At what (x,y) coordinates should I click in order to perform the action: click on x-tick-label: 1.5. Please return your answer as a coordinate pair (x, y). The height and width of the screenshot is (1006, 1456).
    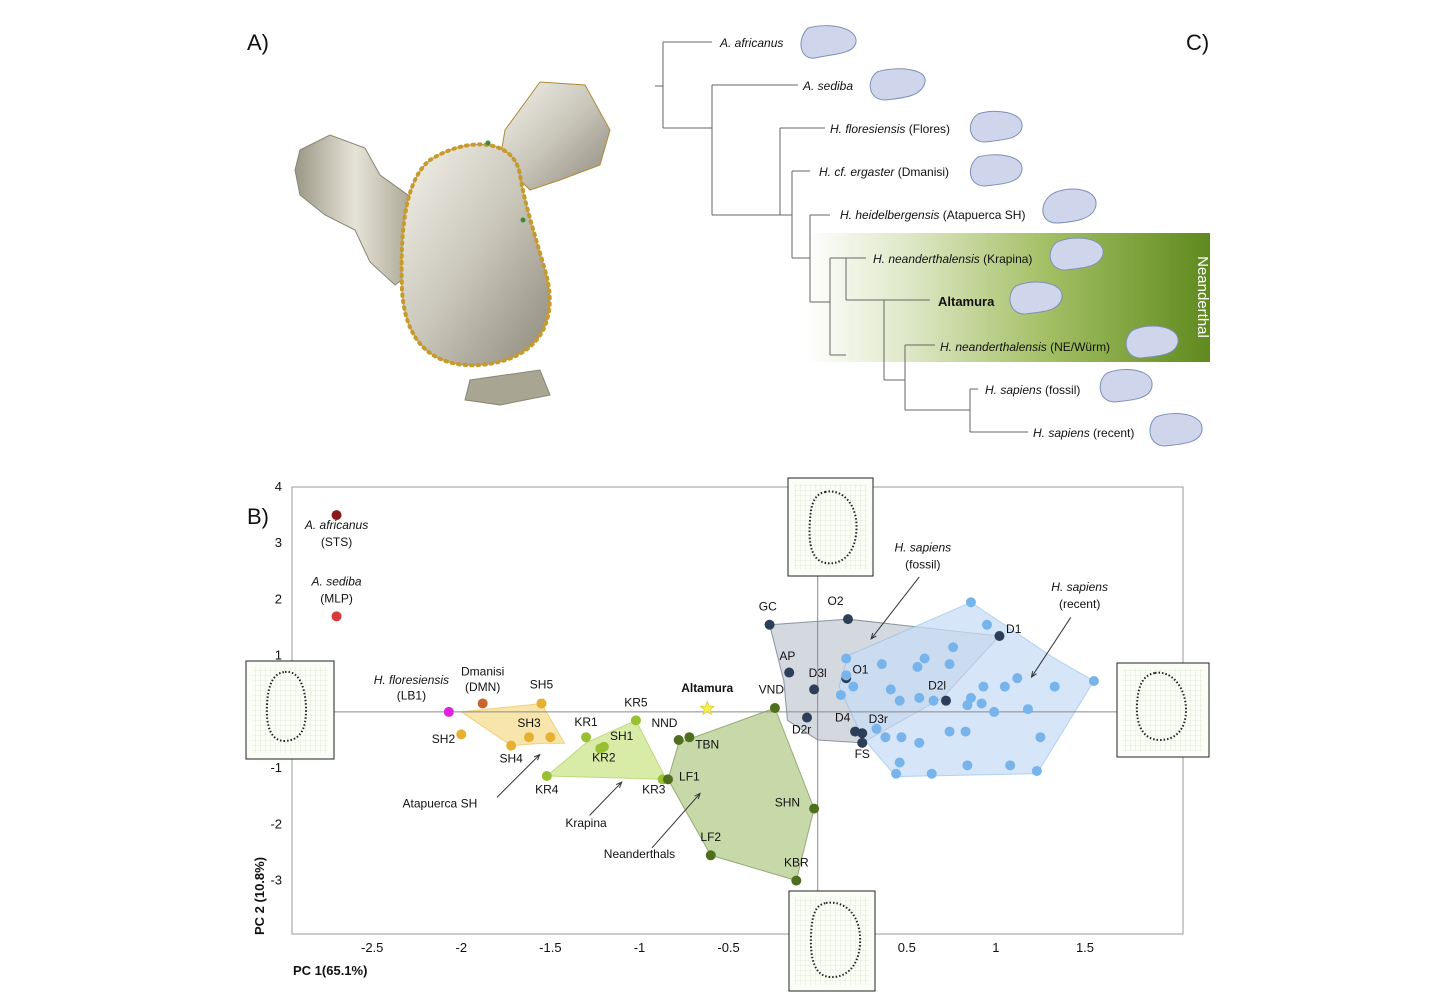
    Looking at the image, I should click on (1085, 947).